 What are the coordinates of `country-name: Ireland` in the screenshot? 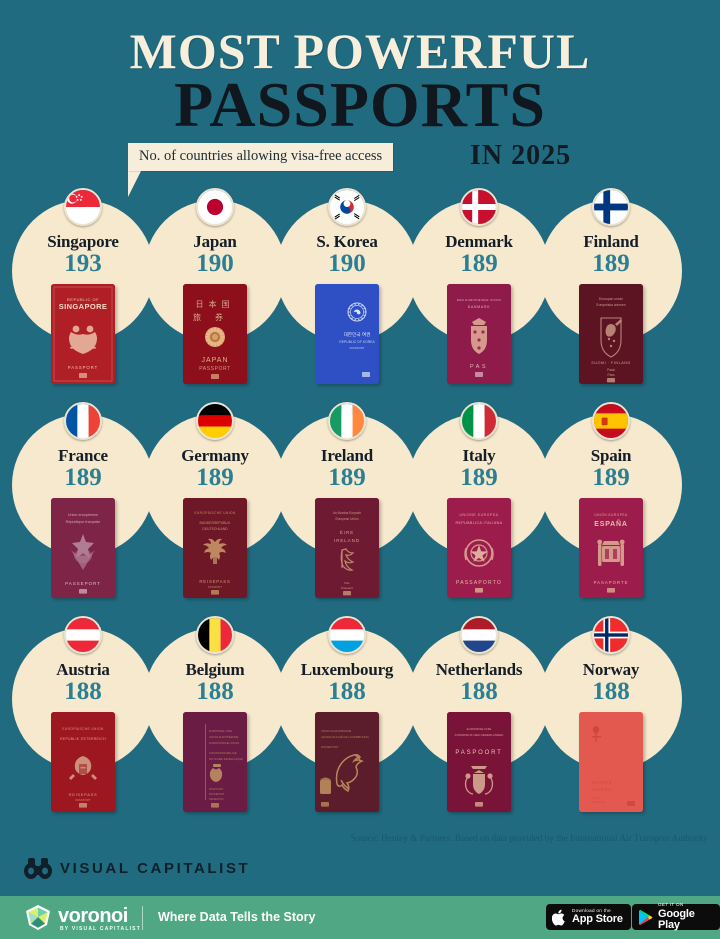 It's located at (347, 455).